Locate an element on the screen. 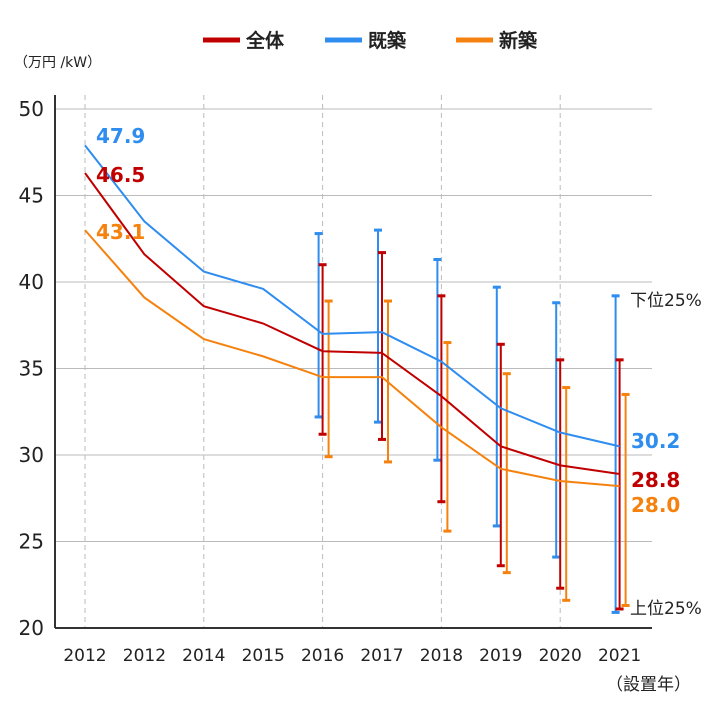 This screenshot has width=724, height=703. error-bar-全体-7 is located at coordinates (500, 455).